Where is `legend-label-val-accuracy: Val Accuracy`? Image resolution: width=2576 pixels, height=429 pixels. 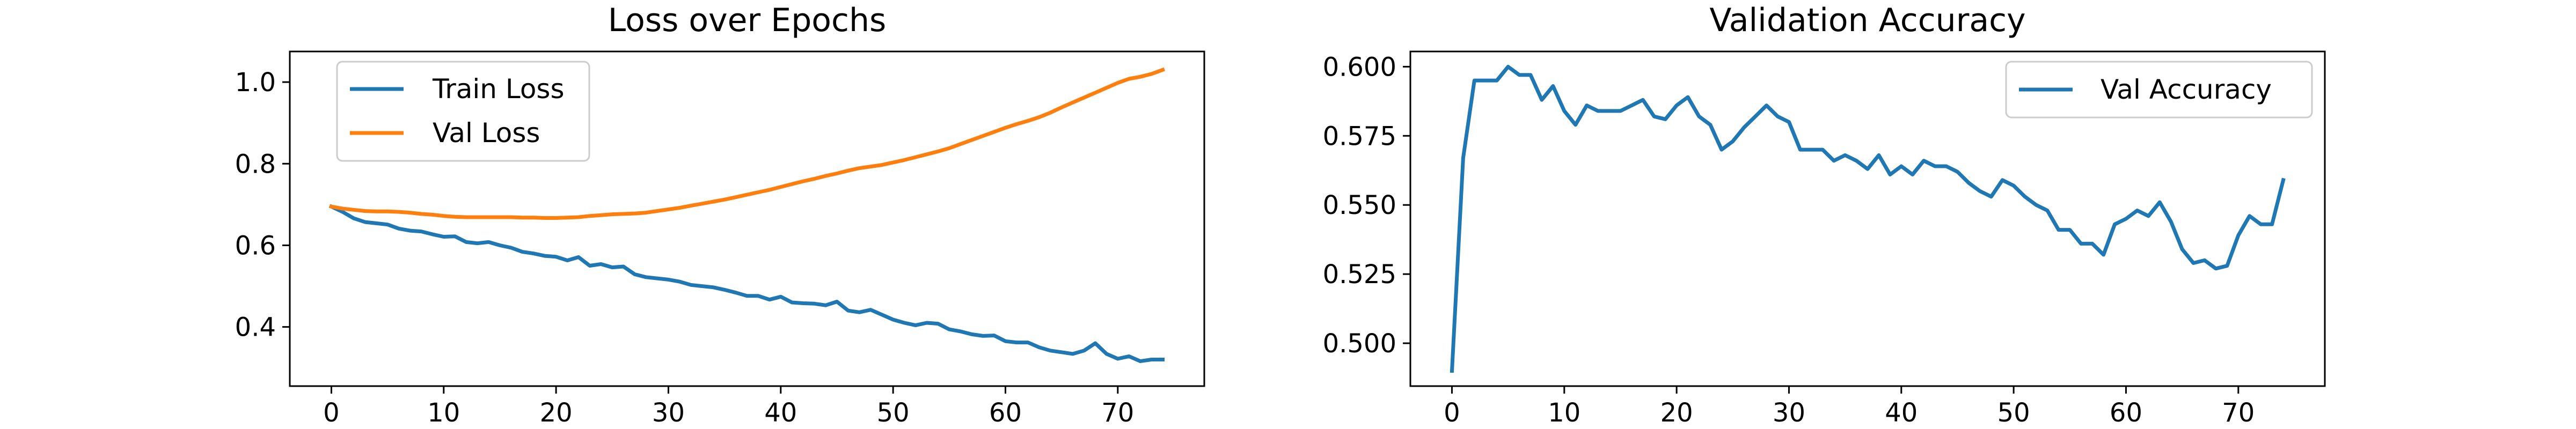
legend-label-val-accuracy: Val Accuracy is located at coordinates (2186, 89).